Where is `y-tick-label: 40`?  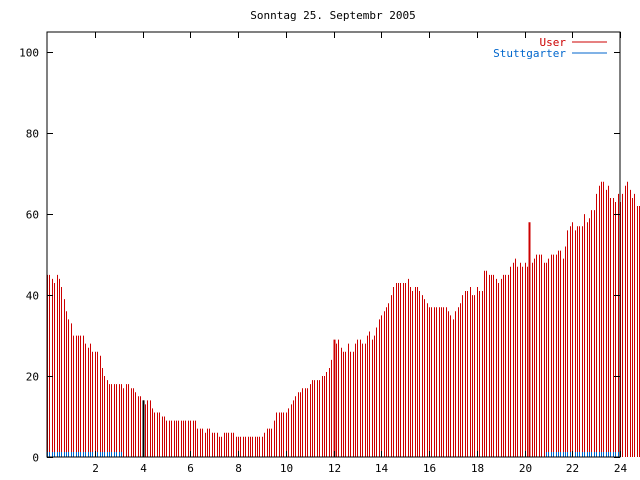 y-tick-label: 40 is located at coordinates (32, 296).